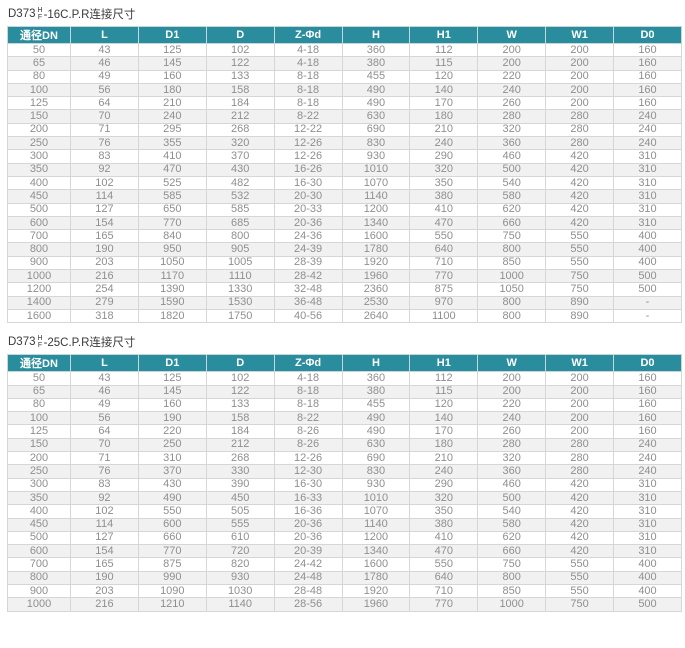 Image resolution: width=685 pixels, height=648 pixels. What do you see at coordinates (376, 263) in the screenshot?
I see `table-cell: 1920` at bounding box center [376, 263].